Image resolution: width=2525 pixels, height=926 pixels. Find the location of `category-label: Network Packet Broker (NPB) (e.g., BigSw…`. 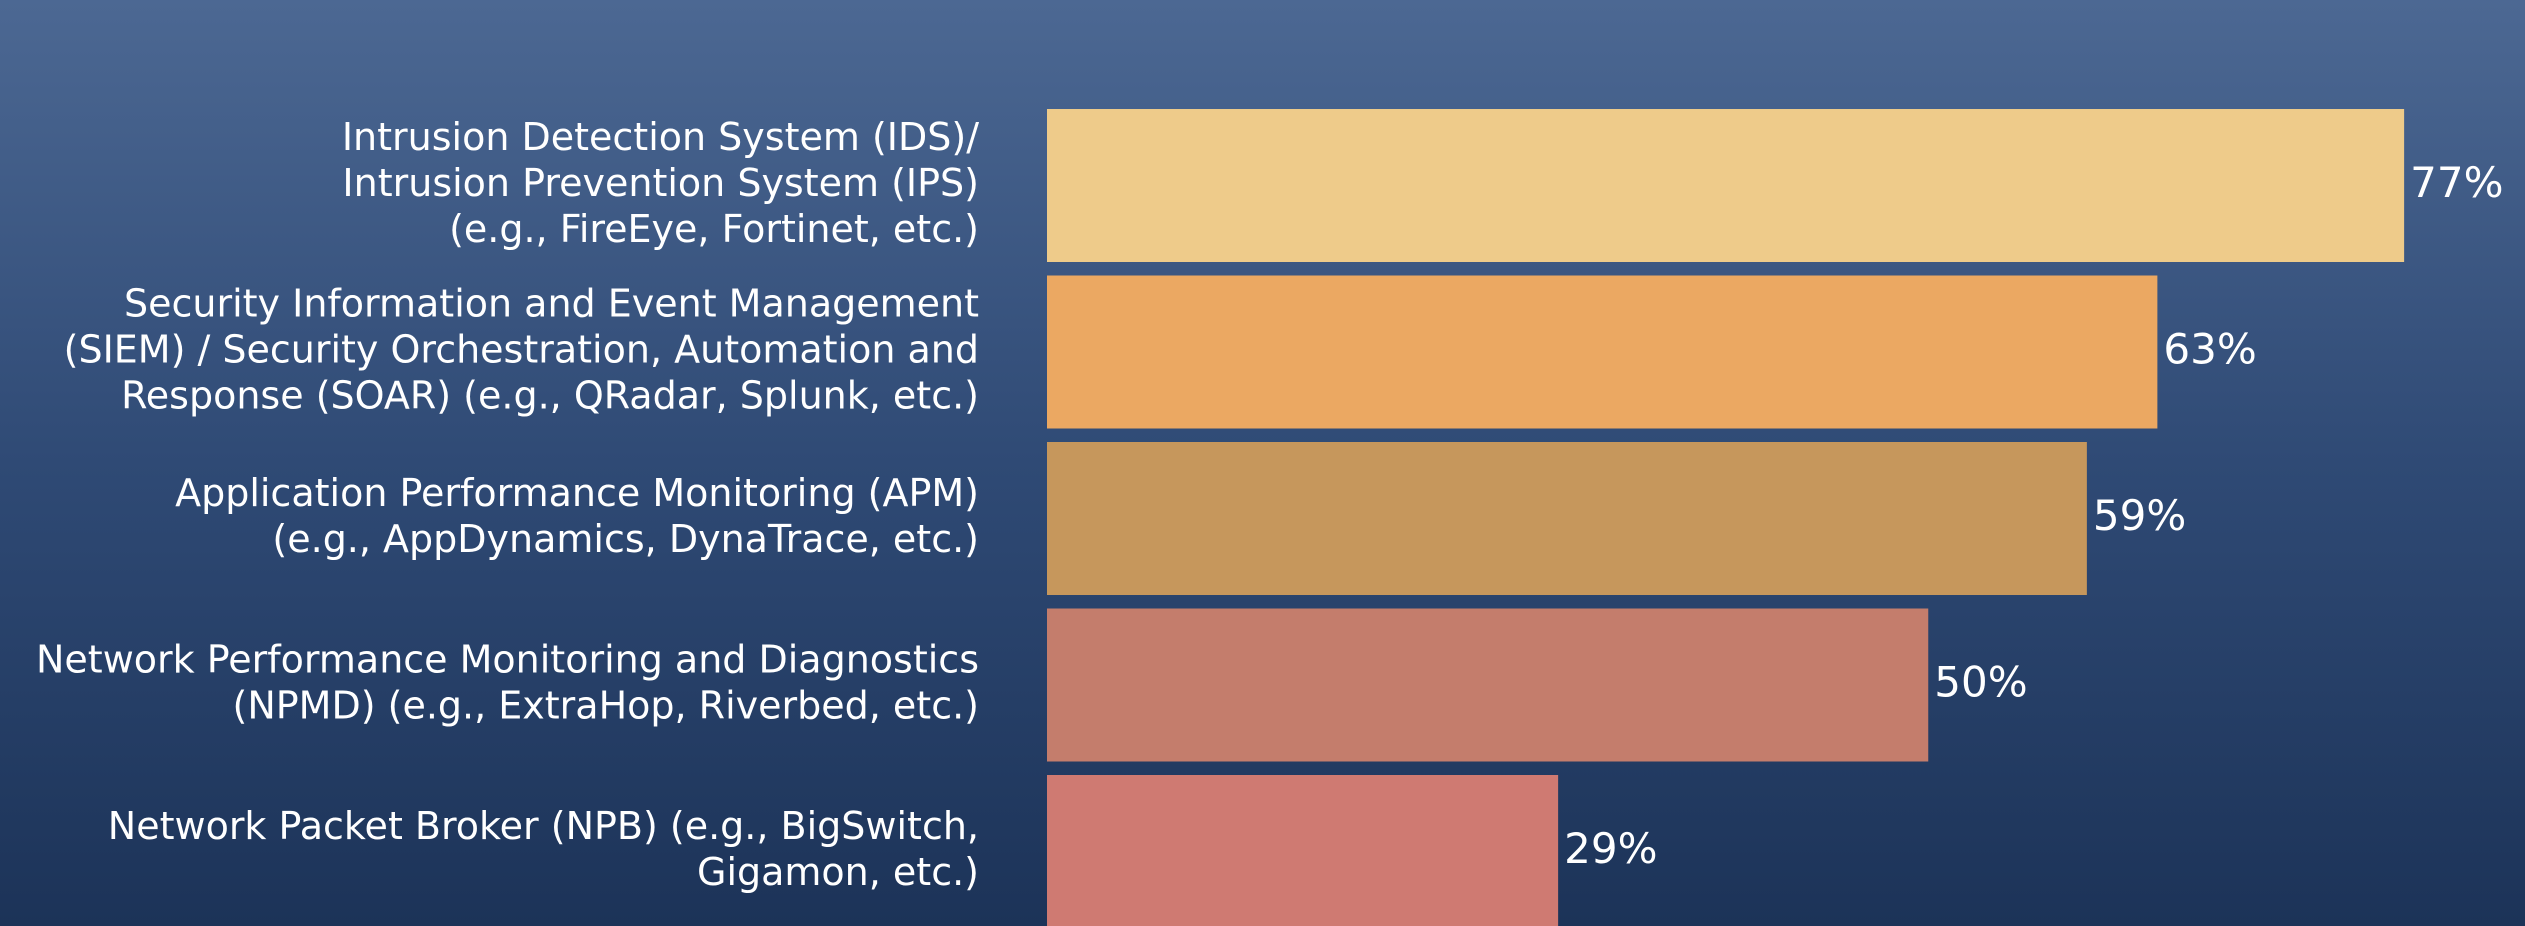

category-label: Network Packet Broker (NPB) (e.g., BigSw… is located at coordinates (543, 826).